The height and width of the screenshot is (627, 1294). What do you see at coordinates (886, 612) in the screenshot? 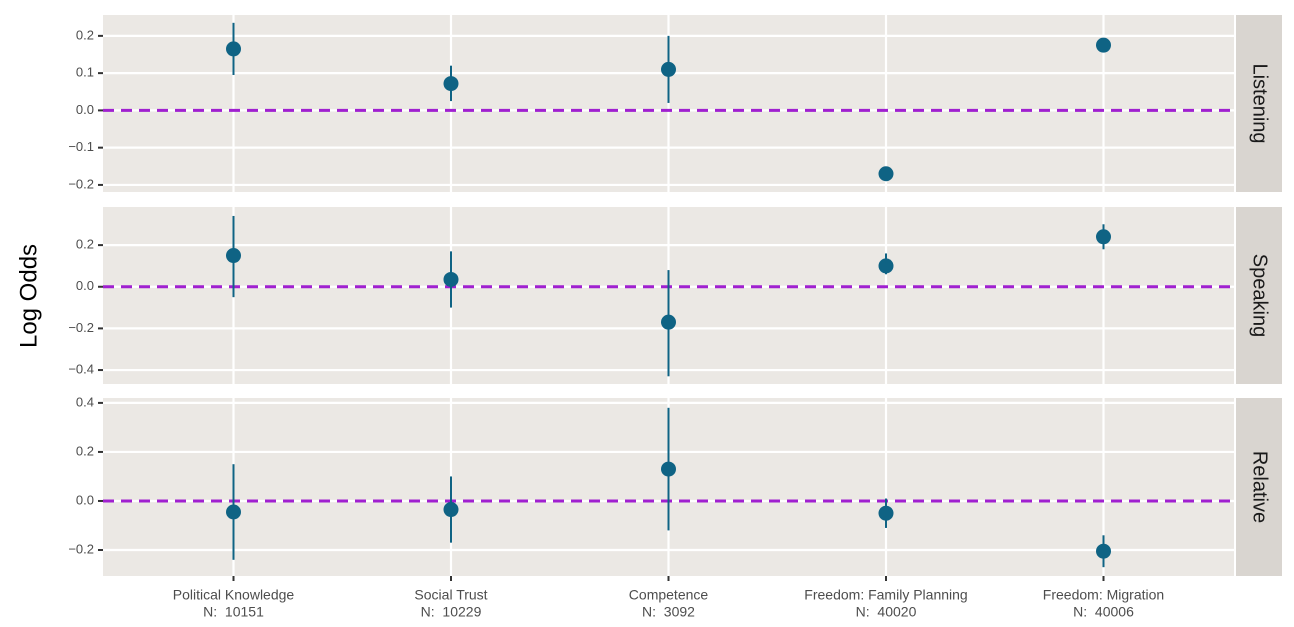
I see `x-tick-note: N: 40020` at bounding box center [886, 612].